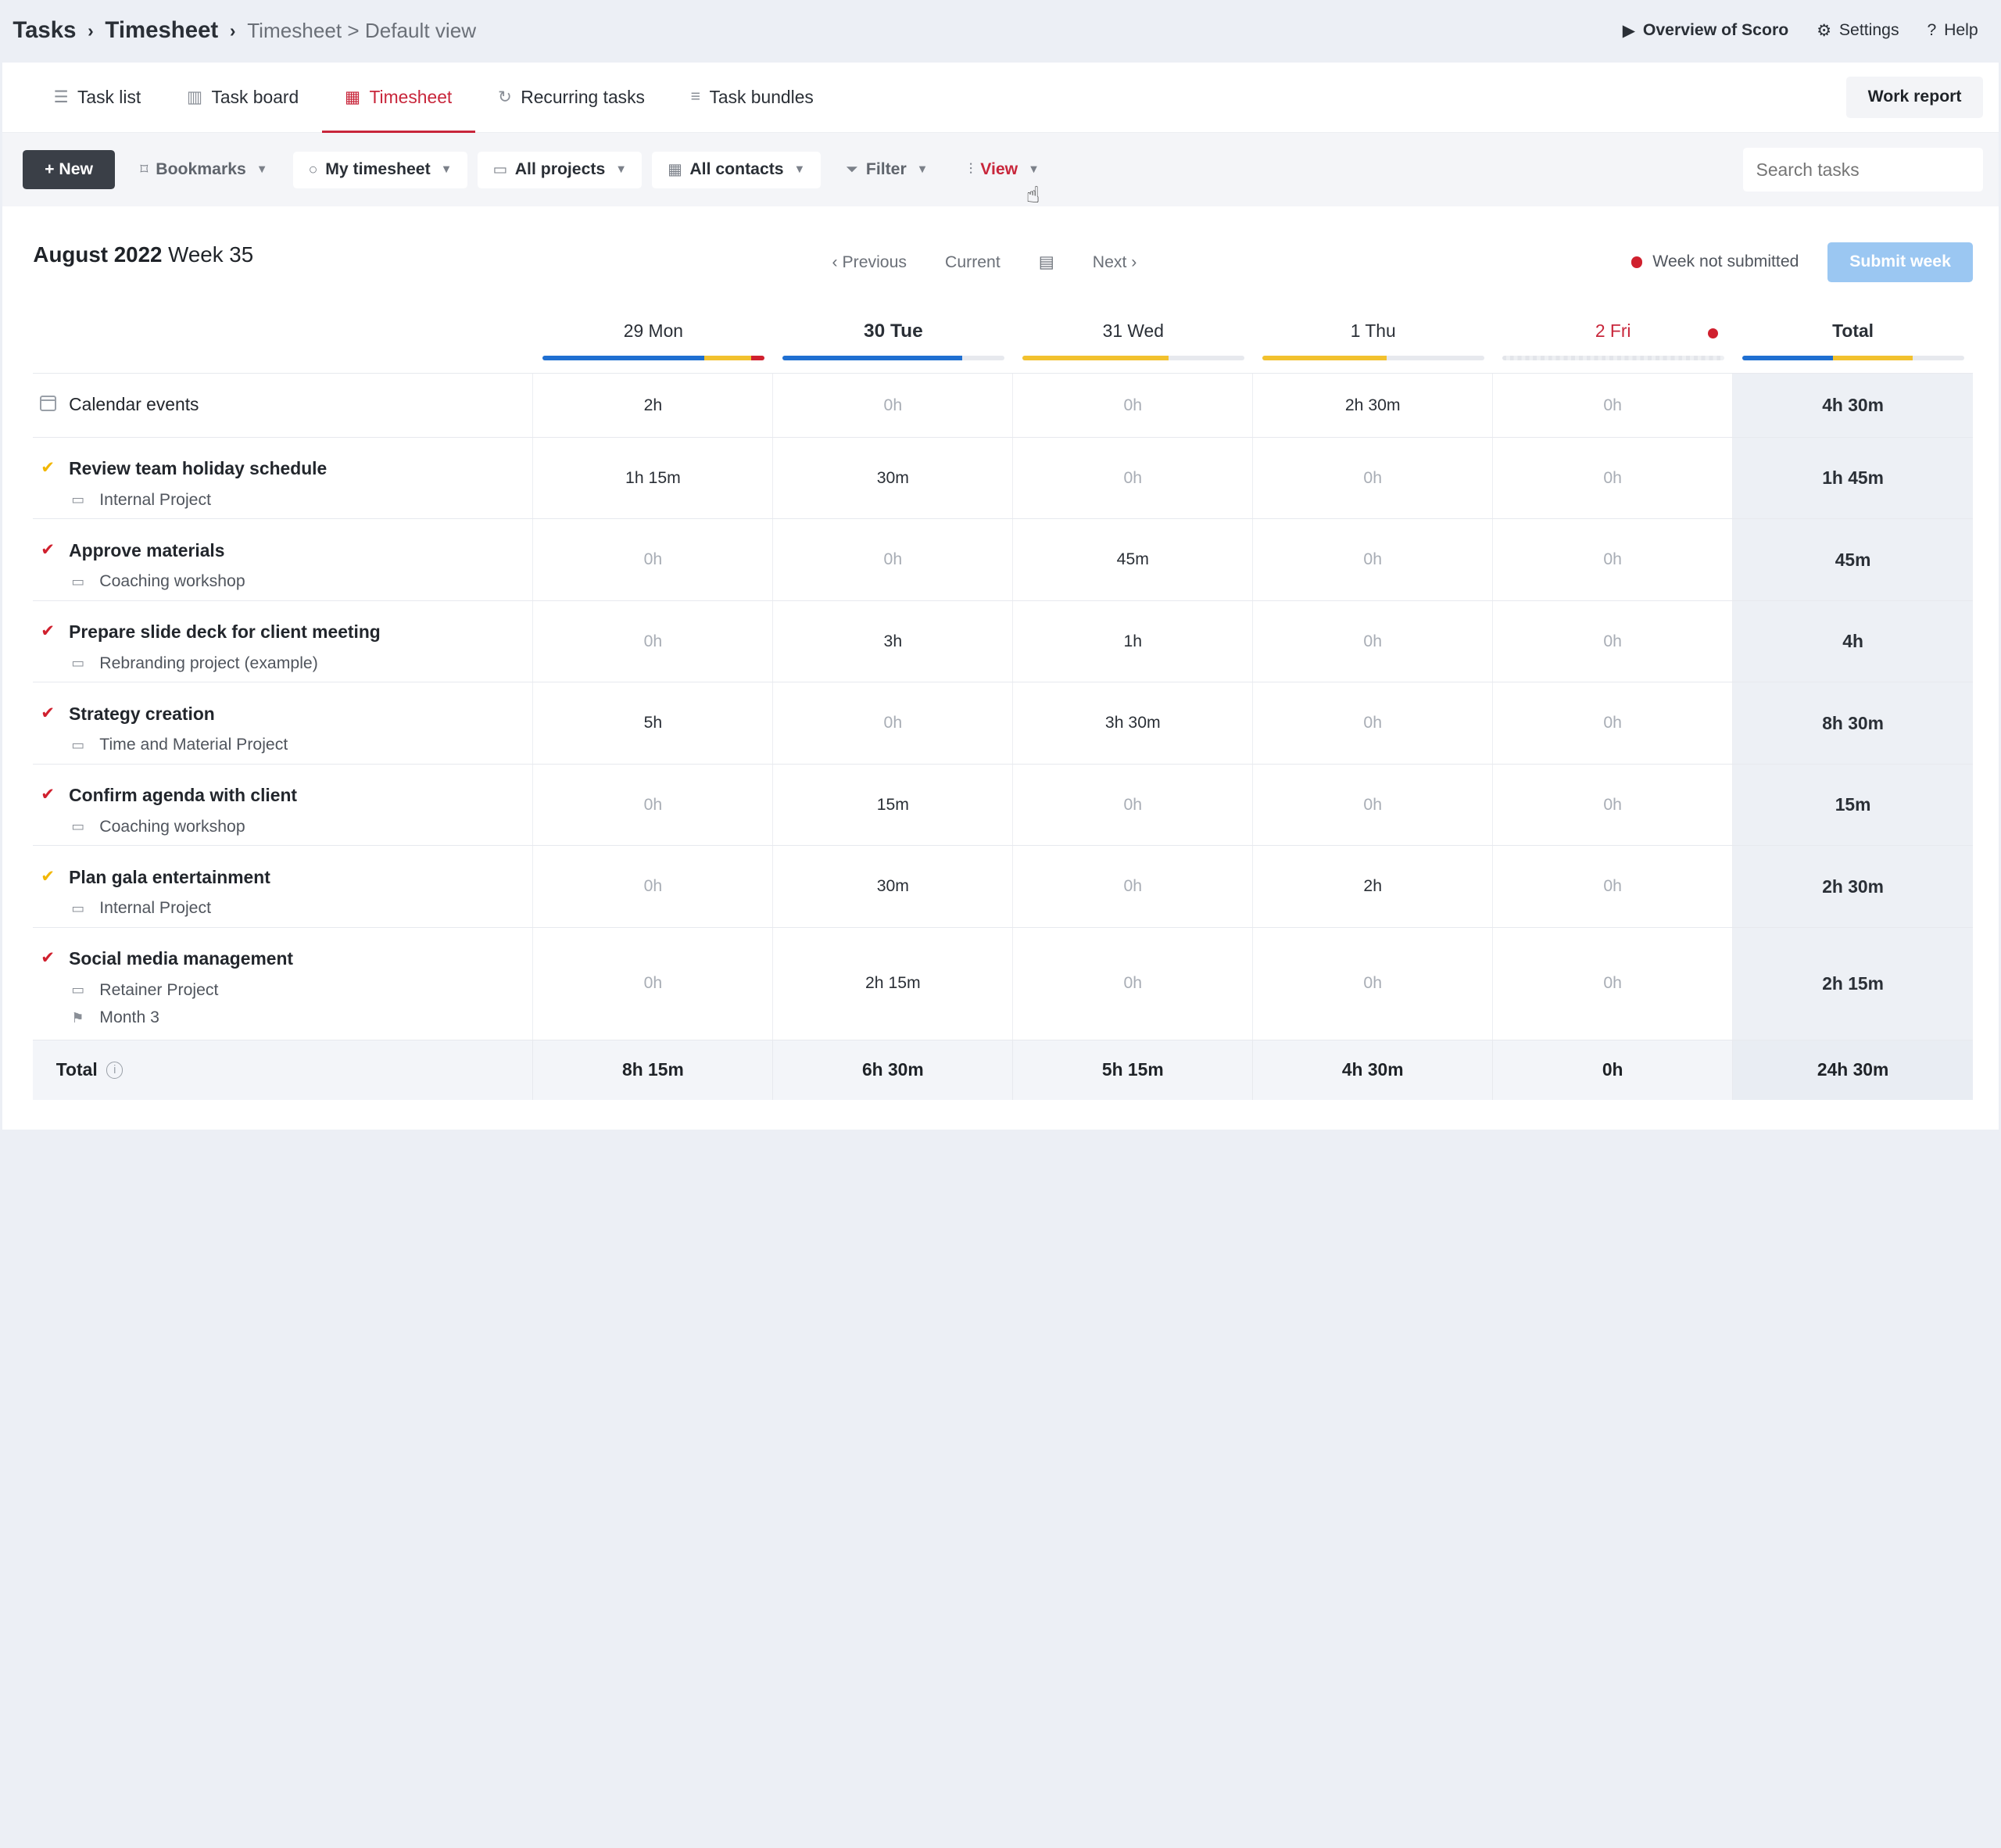 The height and width of the screenshot is (1848, 2001). What do you see at coordinates (1900, 262) in the screenshot?
I see `submit-week-button: Submit week` at bounding box center [1900, 262].